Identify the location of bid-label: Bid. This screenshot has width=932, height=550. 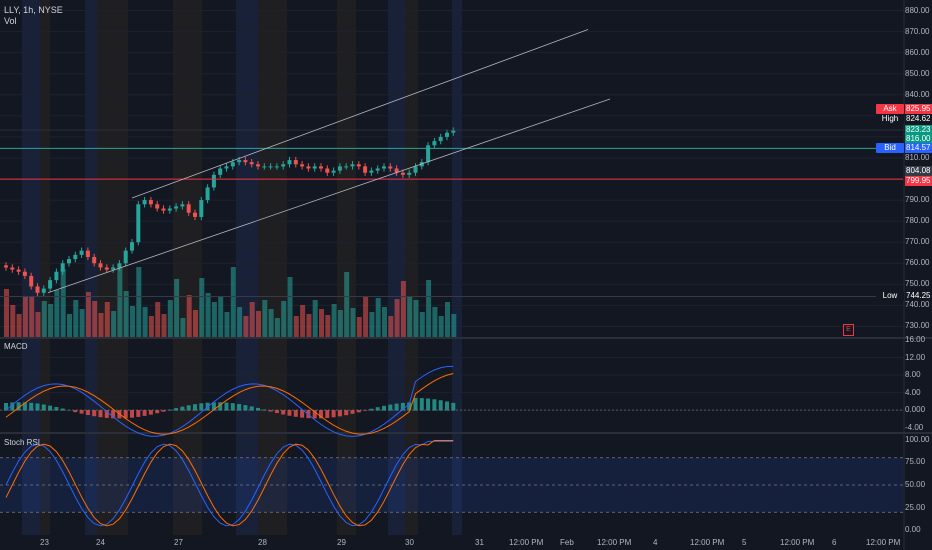
(890, 148).